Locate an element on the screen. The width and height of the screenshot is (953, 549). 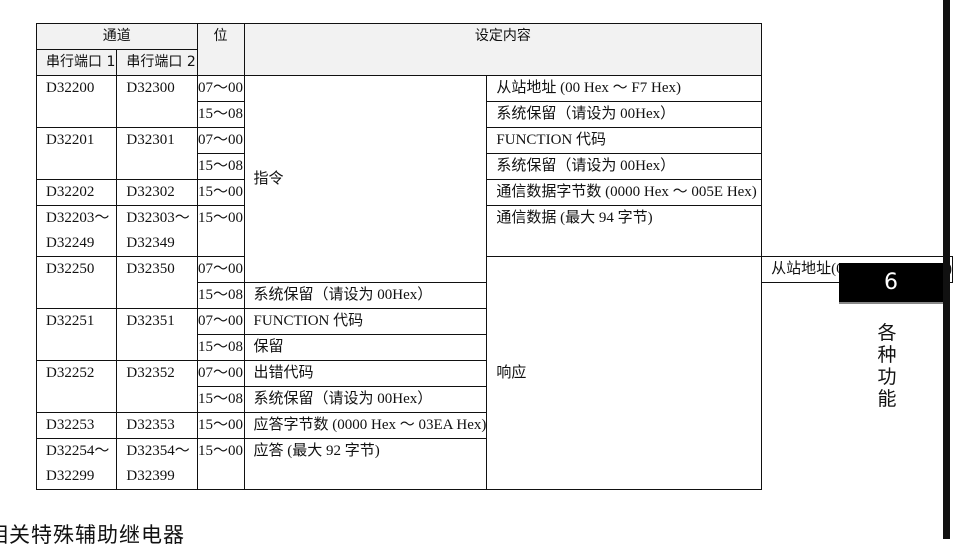
address-text: D32252 is located at coordinates (70, 373).